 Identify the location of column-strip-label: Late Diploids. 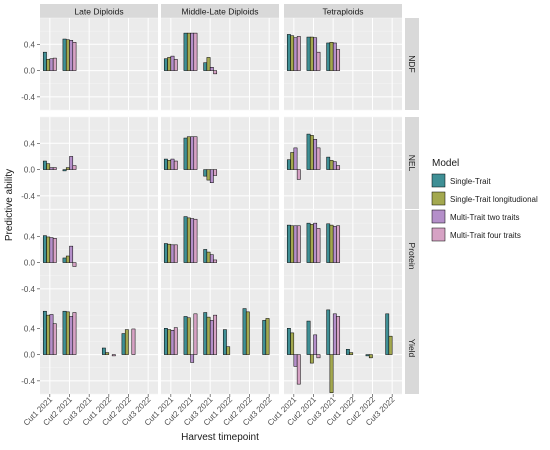
(98, 12).